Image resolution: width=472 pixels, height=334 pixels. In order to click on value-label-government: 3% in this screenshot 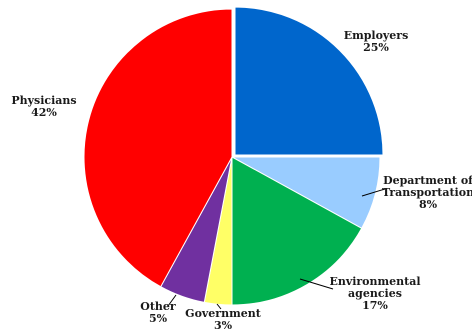, I will do `click(223, 325)`.